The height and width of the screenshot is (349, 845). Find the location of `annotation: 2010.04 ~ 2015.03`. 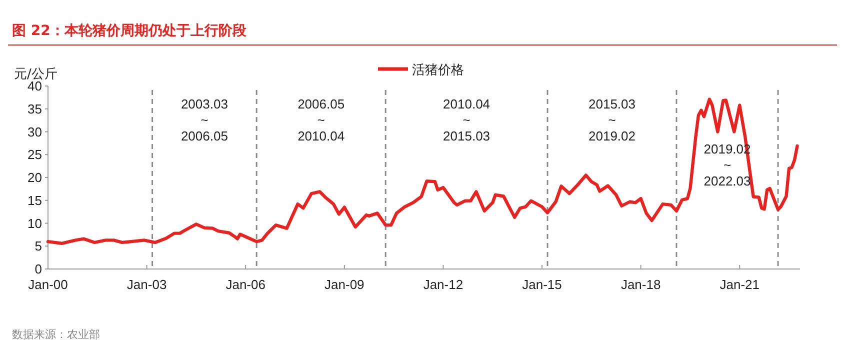

annotation: 2010.04 ~ 2015.03 is located at coordinates (466, 120).